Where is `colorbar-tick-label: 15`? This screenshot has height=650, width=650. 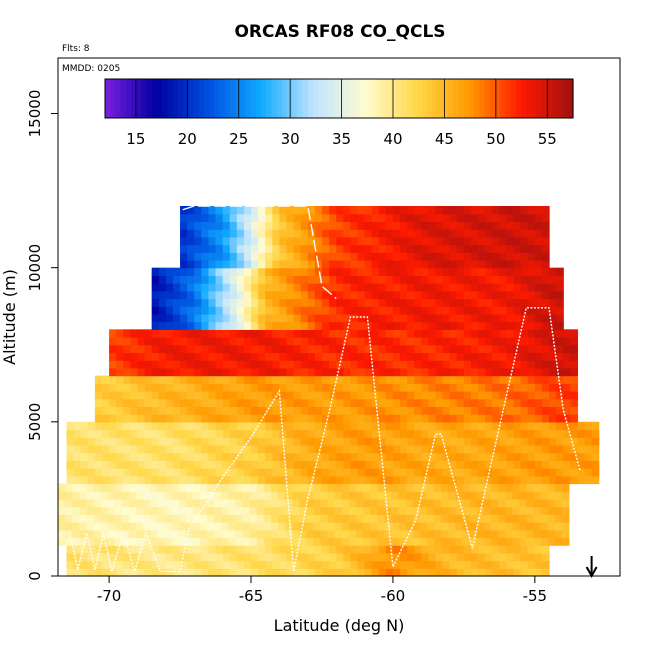 colorbar-tick-label: 15 is located at coordinates (135, 139).